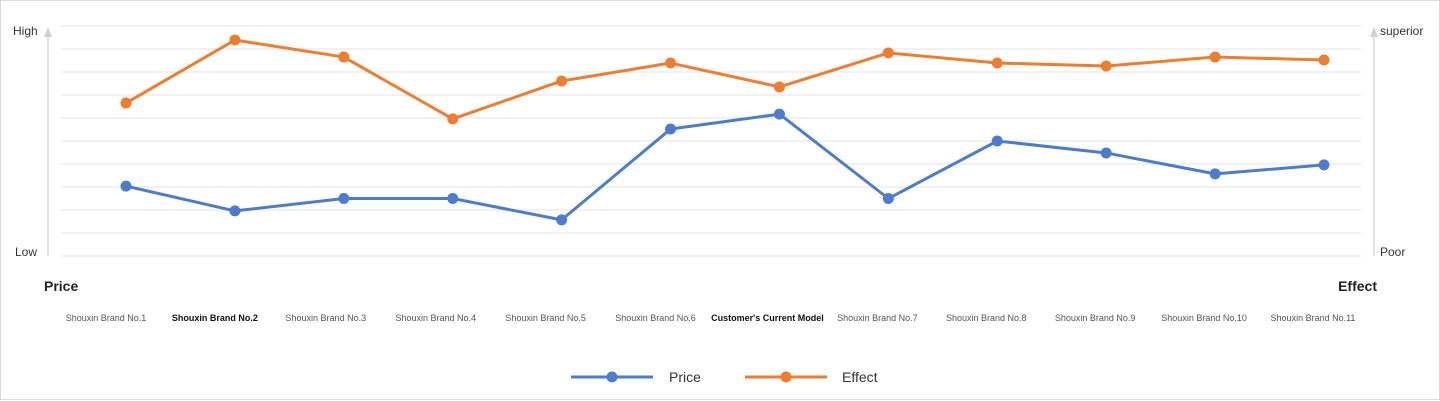 Image resolution: width=1440 pixels, height=401 pixels. I want to click on x-tick-label: Shouxin Brand No.10, so click(1204, 318).